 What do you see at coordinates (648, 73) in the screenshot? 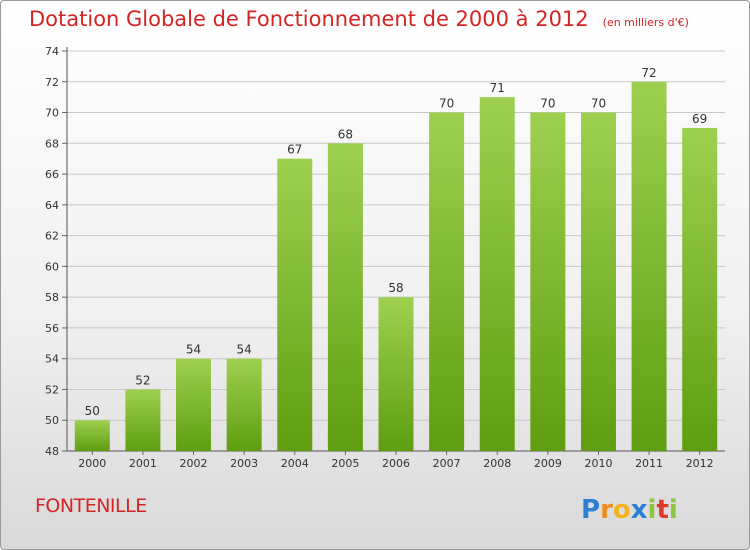
I see `value-label-2011: 72` at bounding box center [648, 73].